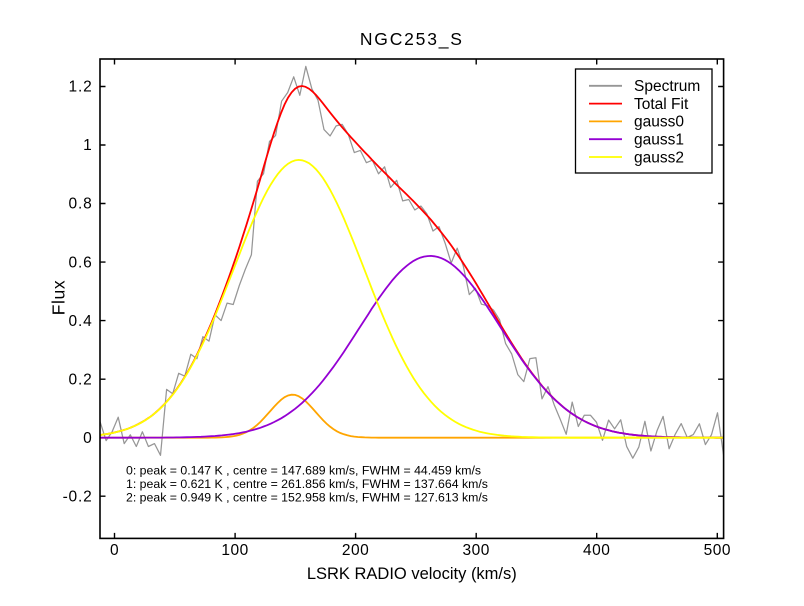  I want to click on svg-text: gauss2, so click(659, 157).